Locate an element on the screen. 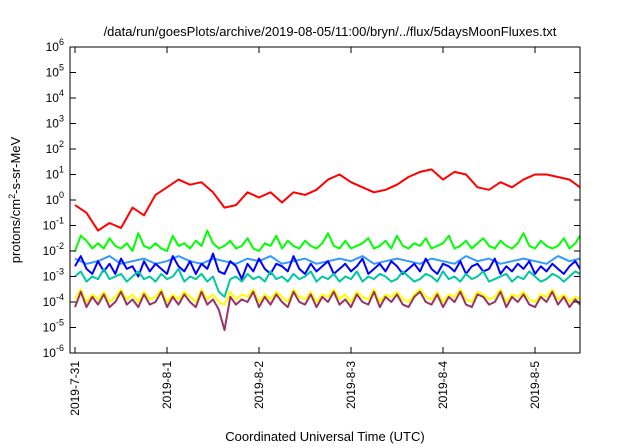 Image resolution: width=640 pixels, height=448 pixels. y-tick-label: 10⁻⁵ is located at coordinates (53, 326).